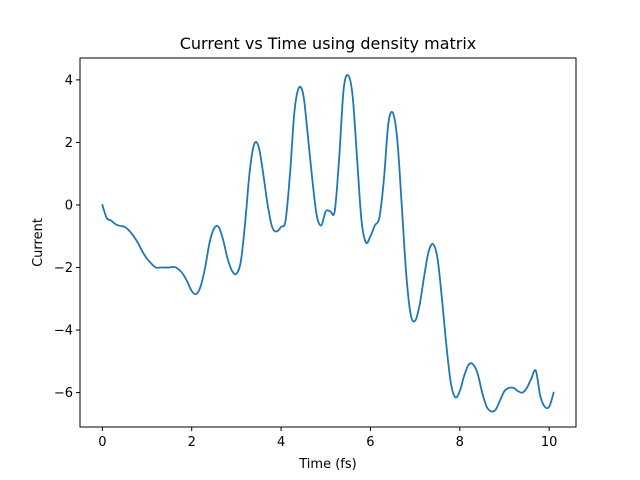 This screenshot has width=640, height=480. Describe the element at coordinates (192, 442) in the screenshot. I see `x-tick-label: 2` at that location.